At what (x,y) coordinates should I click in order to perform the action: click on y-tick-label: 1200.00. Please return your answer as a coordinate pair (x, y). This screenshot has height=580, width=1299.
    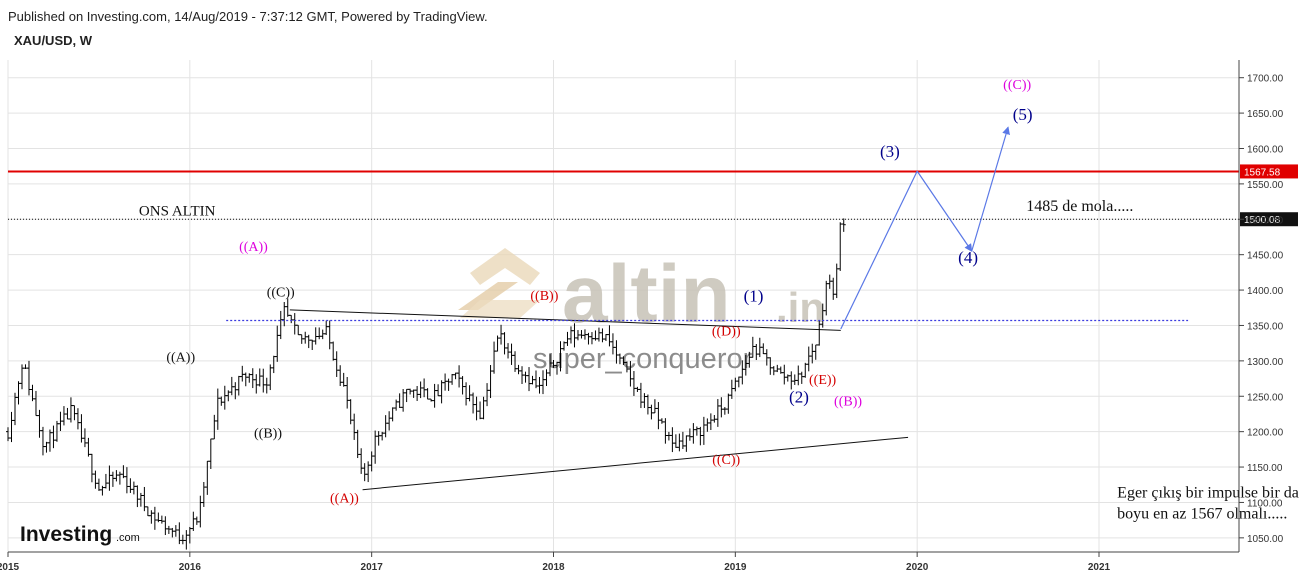
    Looking at the image, I should click on (1265, 433).